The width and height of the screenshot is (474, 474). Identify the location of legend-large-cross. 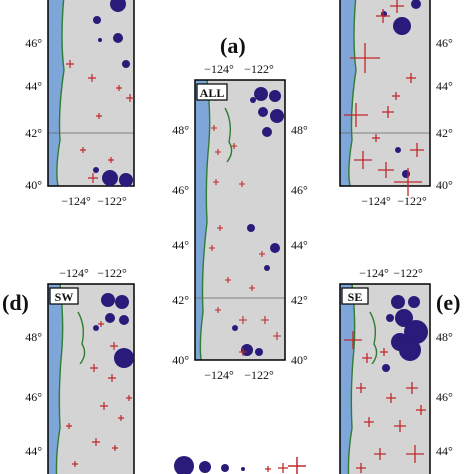
(297, 465).